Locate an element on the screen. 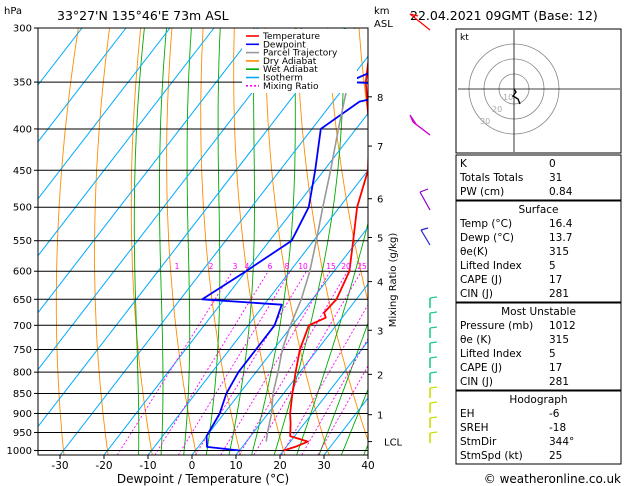  hodograph-trace is located at coordinates (516, 96).